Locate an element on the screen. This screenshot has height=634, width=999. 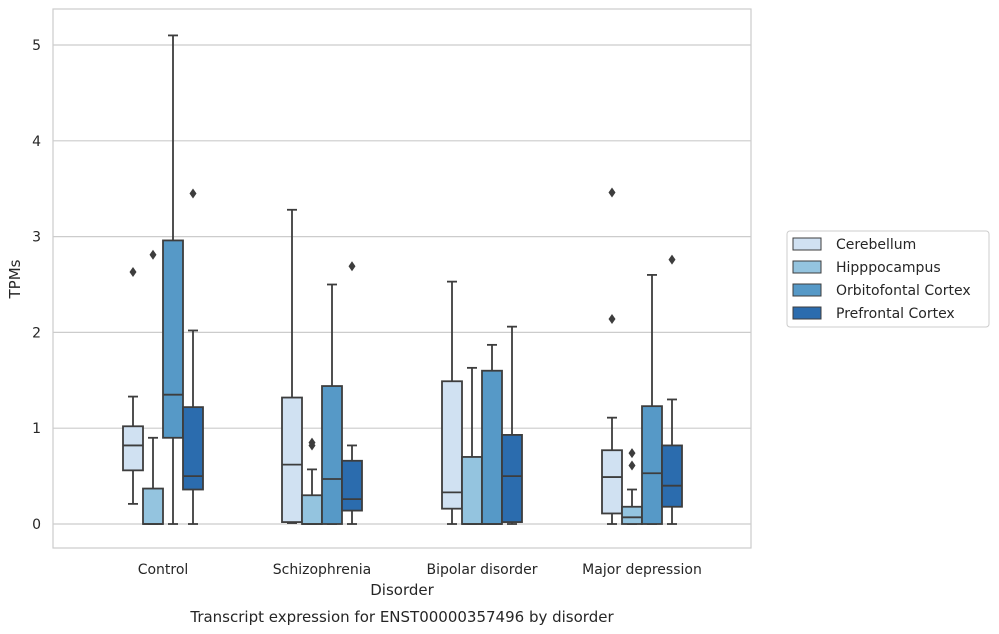
x-axis-label: Disorder is located at coordinates (402, 590).